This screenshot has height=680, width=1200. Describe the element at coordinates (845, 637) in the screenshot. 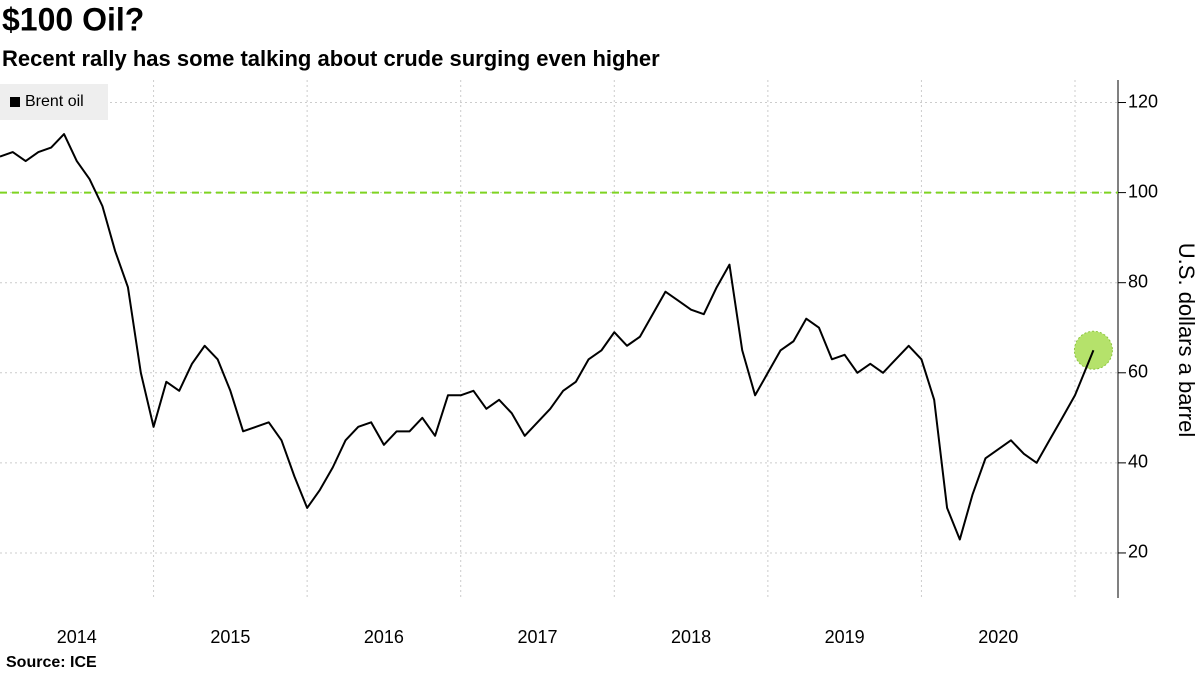

I see `x-tick-label: 2019` at that location.